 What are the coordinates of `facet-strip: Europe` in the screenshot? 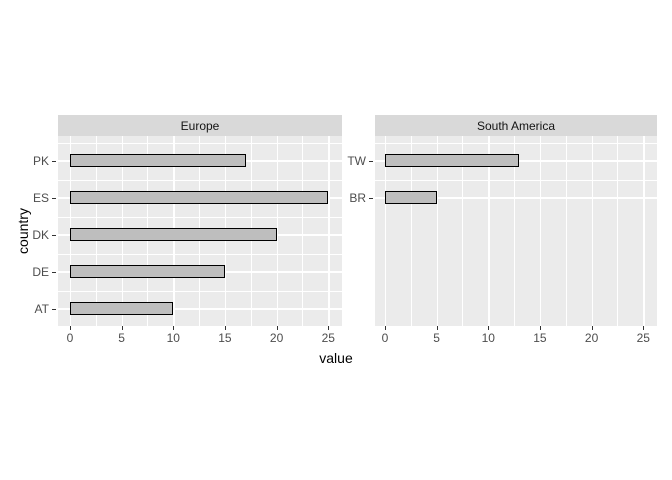 It's located at (200, 125).